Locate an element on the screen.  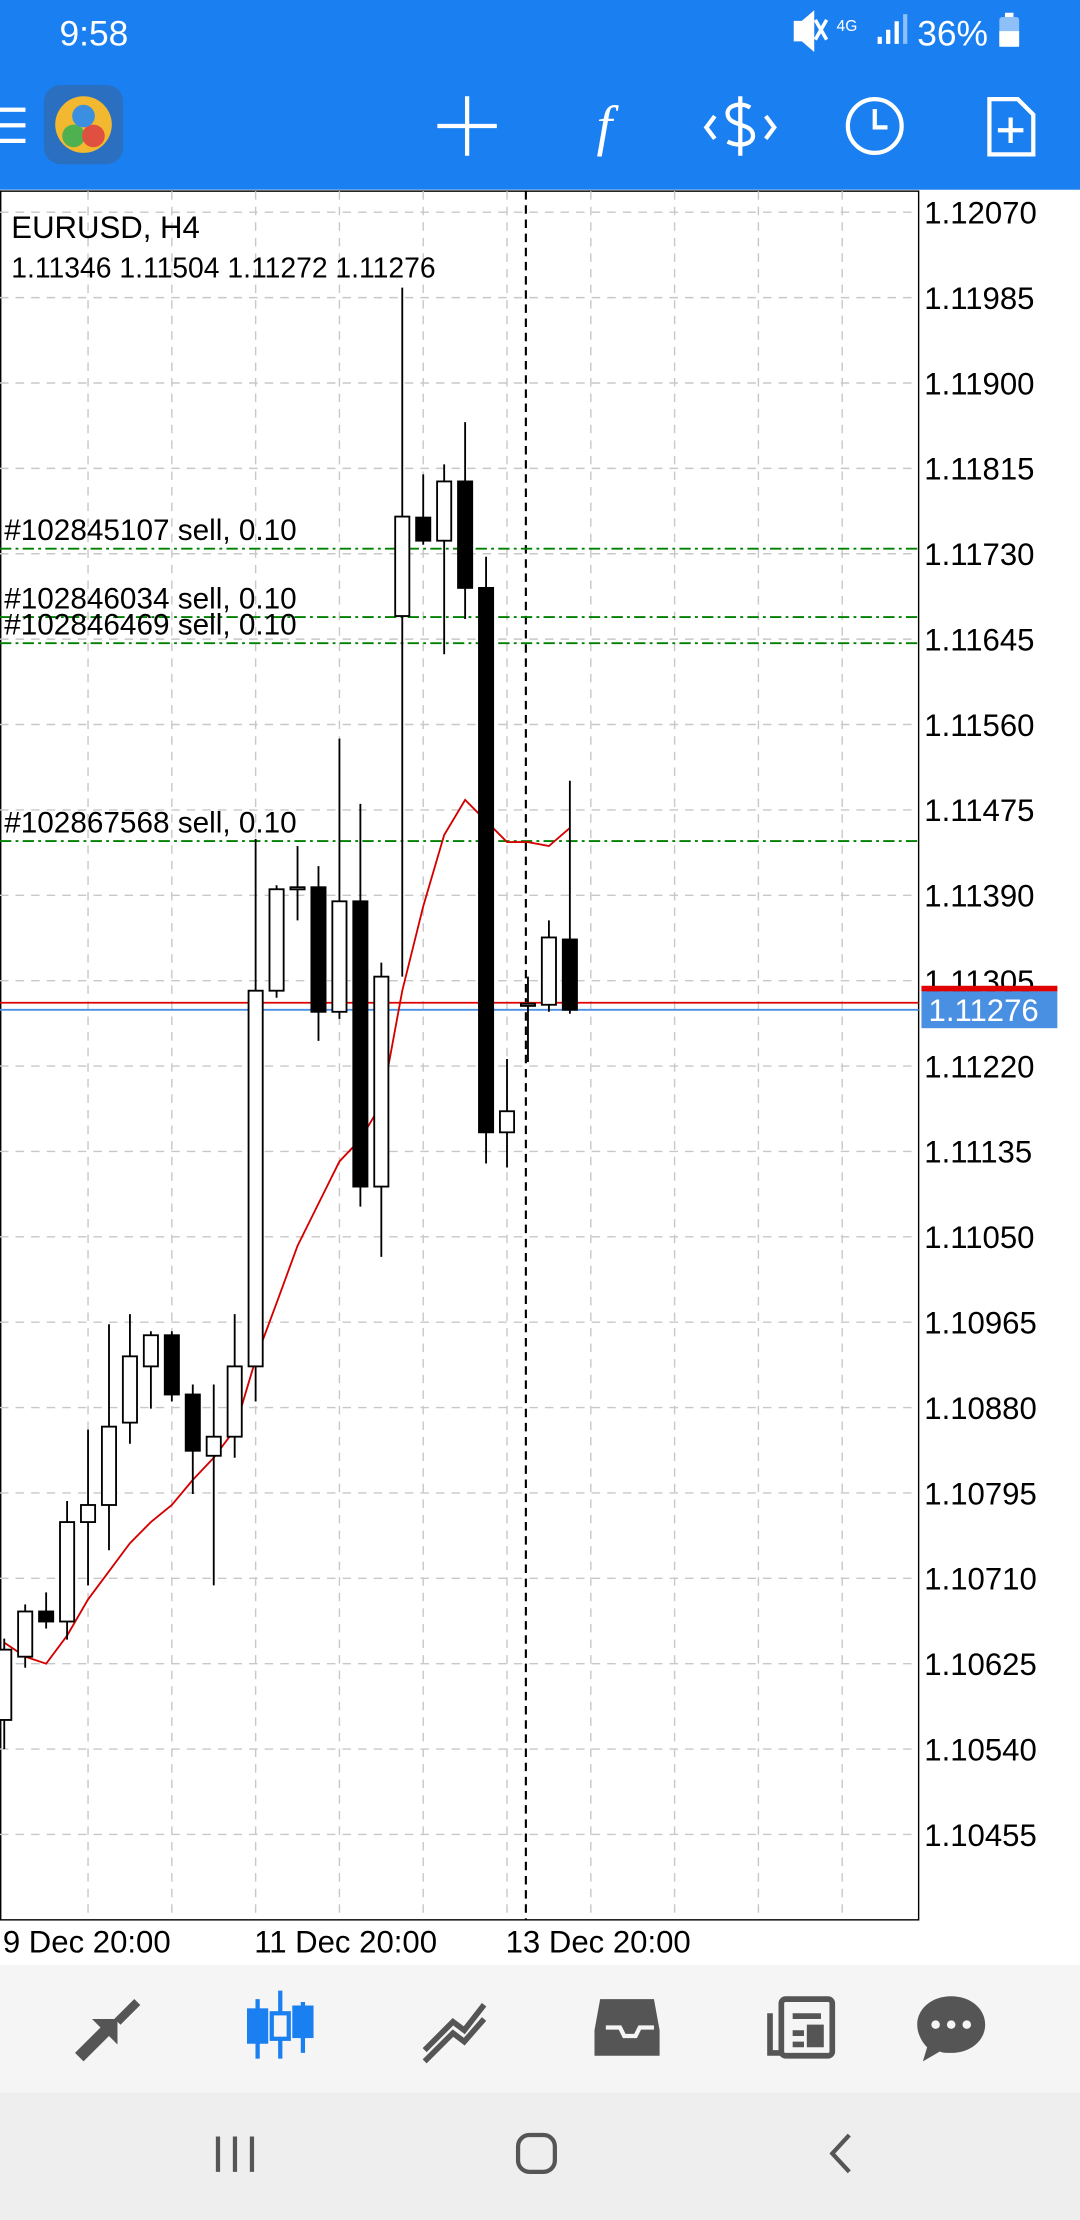
battery-icon is located at coordinates (1009, 29).